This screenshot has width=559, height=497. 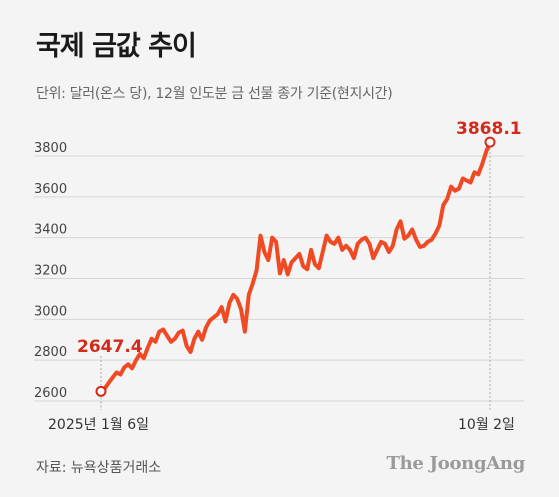 What do you see at coordinates (214, 94) in the screenshot?
I see `chart-subtitle: 단위: 달러(온스 당), 12월 인도분 금 선물 종가 기준(현지시간)` at bounding box center [214, 94].